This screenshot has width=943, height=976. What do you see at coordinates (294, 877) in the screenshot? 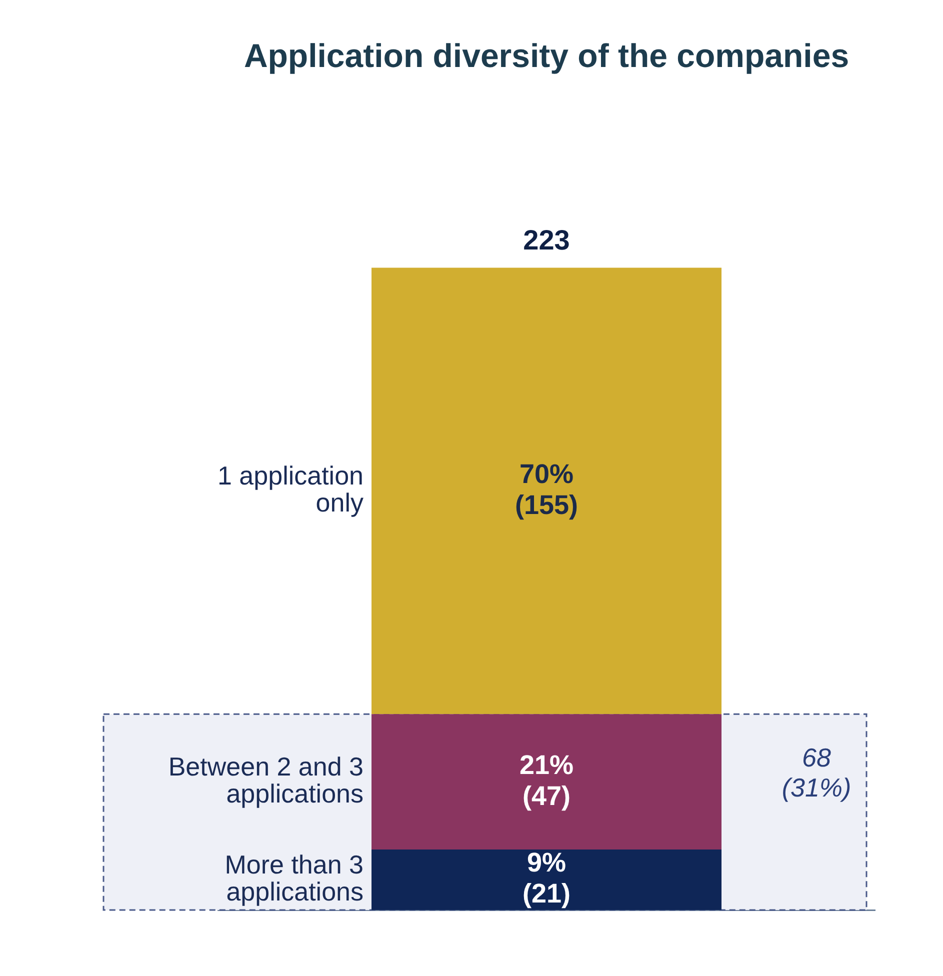
I see `series-label: More than 3 applications` at bounding box center [294, 877].